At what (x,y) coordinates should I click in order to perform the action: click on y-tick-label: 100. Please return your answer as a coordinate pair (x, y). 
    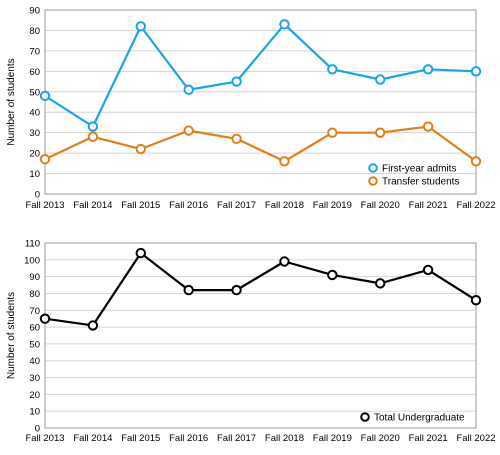
    Looking at the image, I should click on (32, 260).